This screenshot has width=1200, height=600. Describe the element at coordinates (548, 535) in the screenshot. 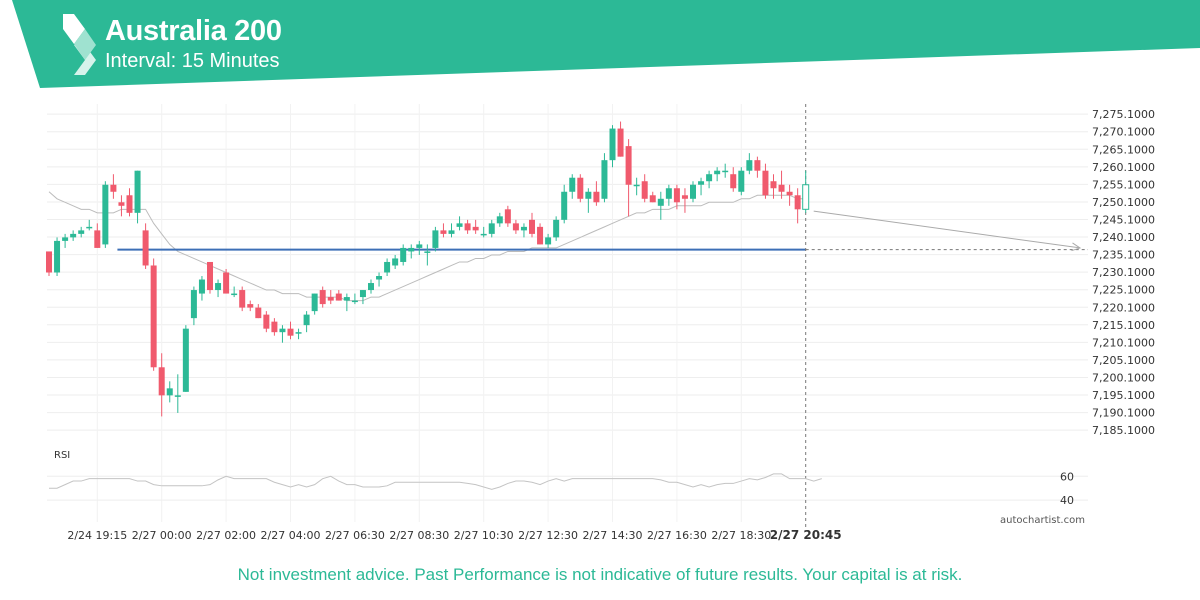

I see `x-tick-label: 2/27 12:30` at that location.